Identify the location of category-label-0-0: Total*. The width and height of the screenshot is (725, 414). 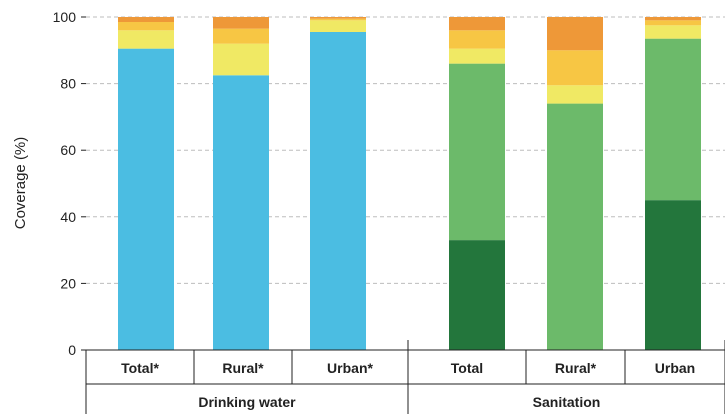
(140, 368).